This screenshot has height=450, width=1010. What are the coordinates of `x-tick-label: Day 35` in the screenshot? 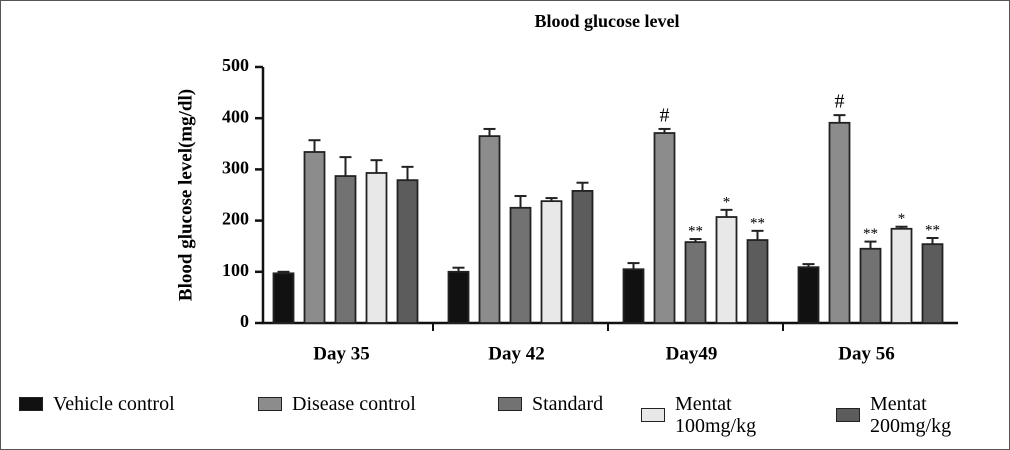 It's located at (341, 353).